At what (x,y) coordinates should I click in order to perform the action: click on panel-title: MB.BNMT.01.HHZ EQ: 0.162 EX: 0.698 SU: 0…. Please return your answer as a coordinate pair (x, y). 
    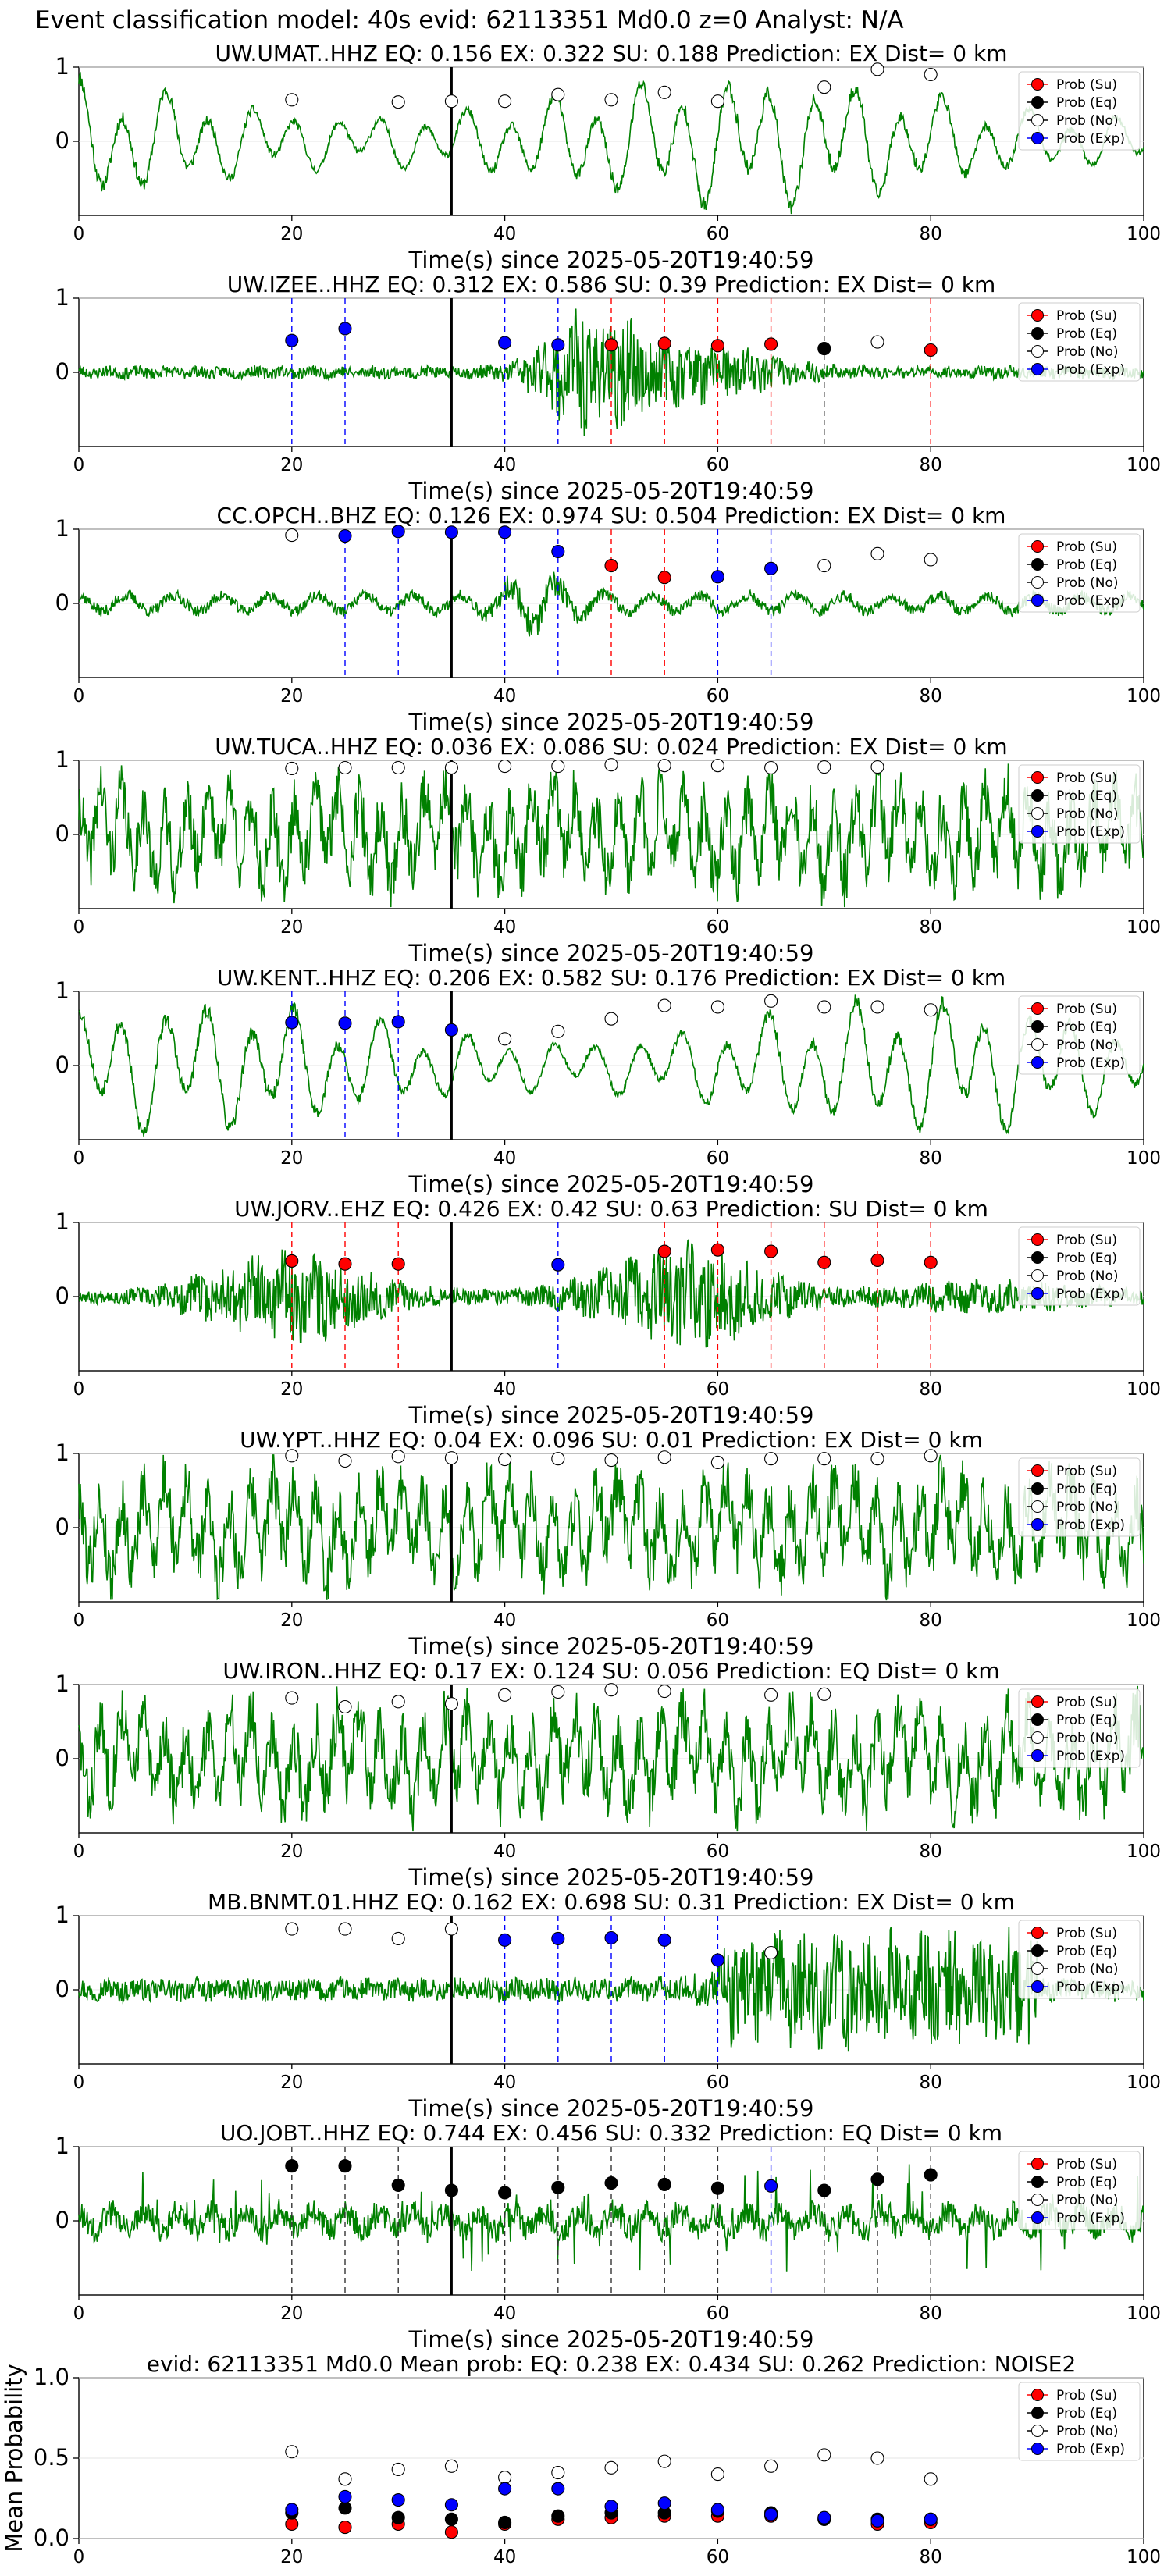
    Looking at the image, I should click on (611, 1902).